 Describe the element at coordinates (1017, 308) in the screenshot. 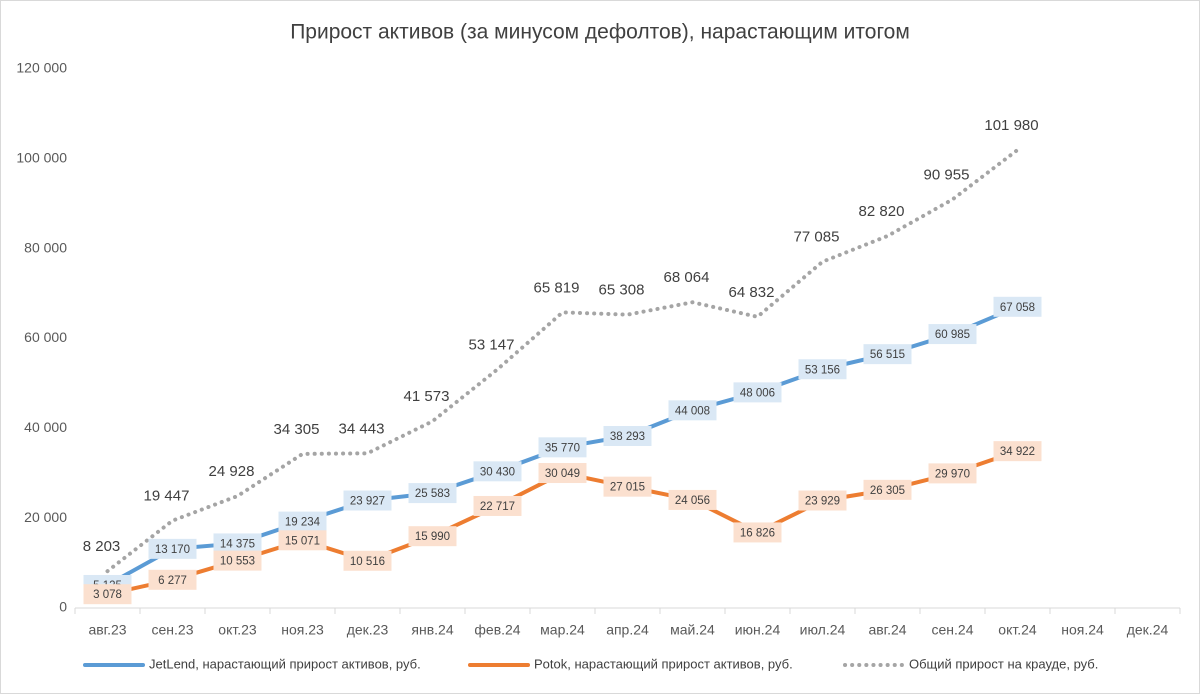

I see `data-label: 67 058` at that location.